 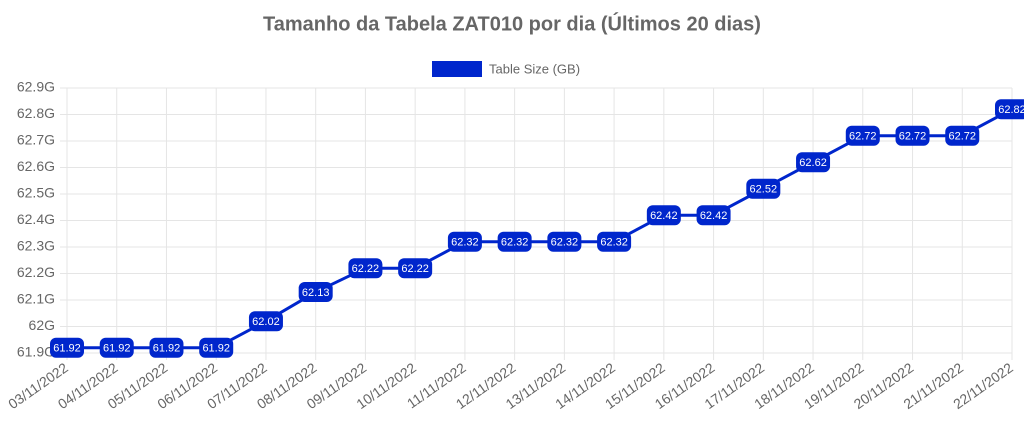 I want to click on y-tick-label: 62.5G, so click(x=36, y=193).